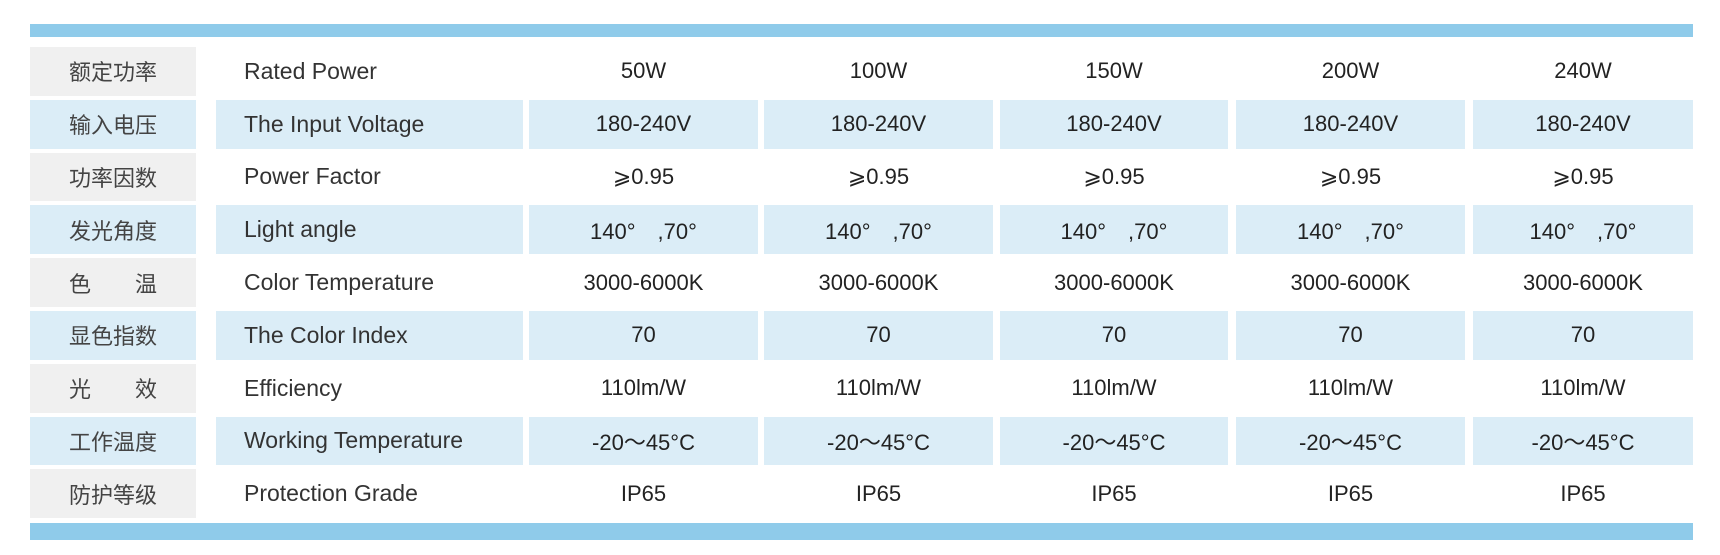  What do you see at coordinates (861, 531) in the screenshot?
I see `bottom-bar` at bounding box center [861, 531].